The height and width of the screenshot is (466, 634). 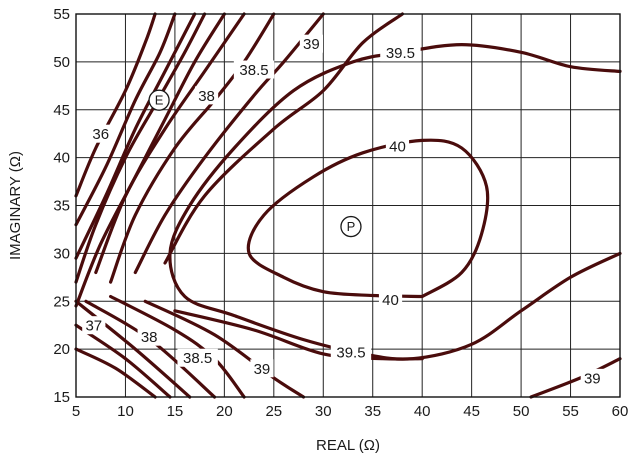 What do you see at coordinates (348, 445) in the screenshot?
I see `x-axis-label: REAL (Ω)` at bounding box center [348, 445].